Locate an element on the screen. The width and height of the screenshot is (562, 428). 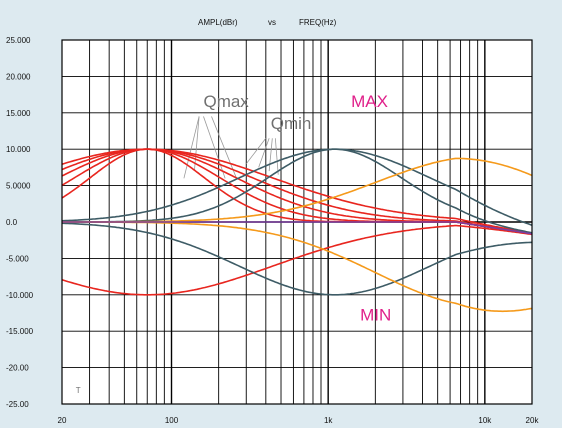
annotation-label: Qmin is located at coordinates (291, 123).